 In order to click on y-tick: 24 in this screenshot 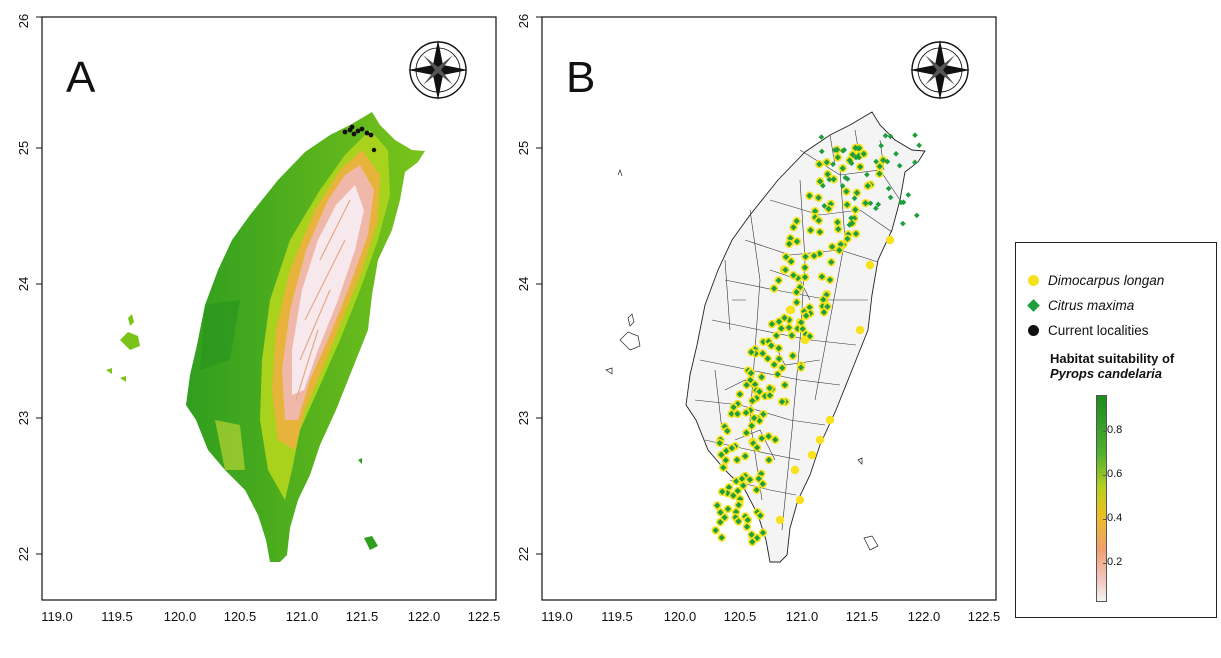, I will do `click(23, 284)`.